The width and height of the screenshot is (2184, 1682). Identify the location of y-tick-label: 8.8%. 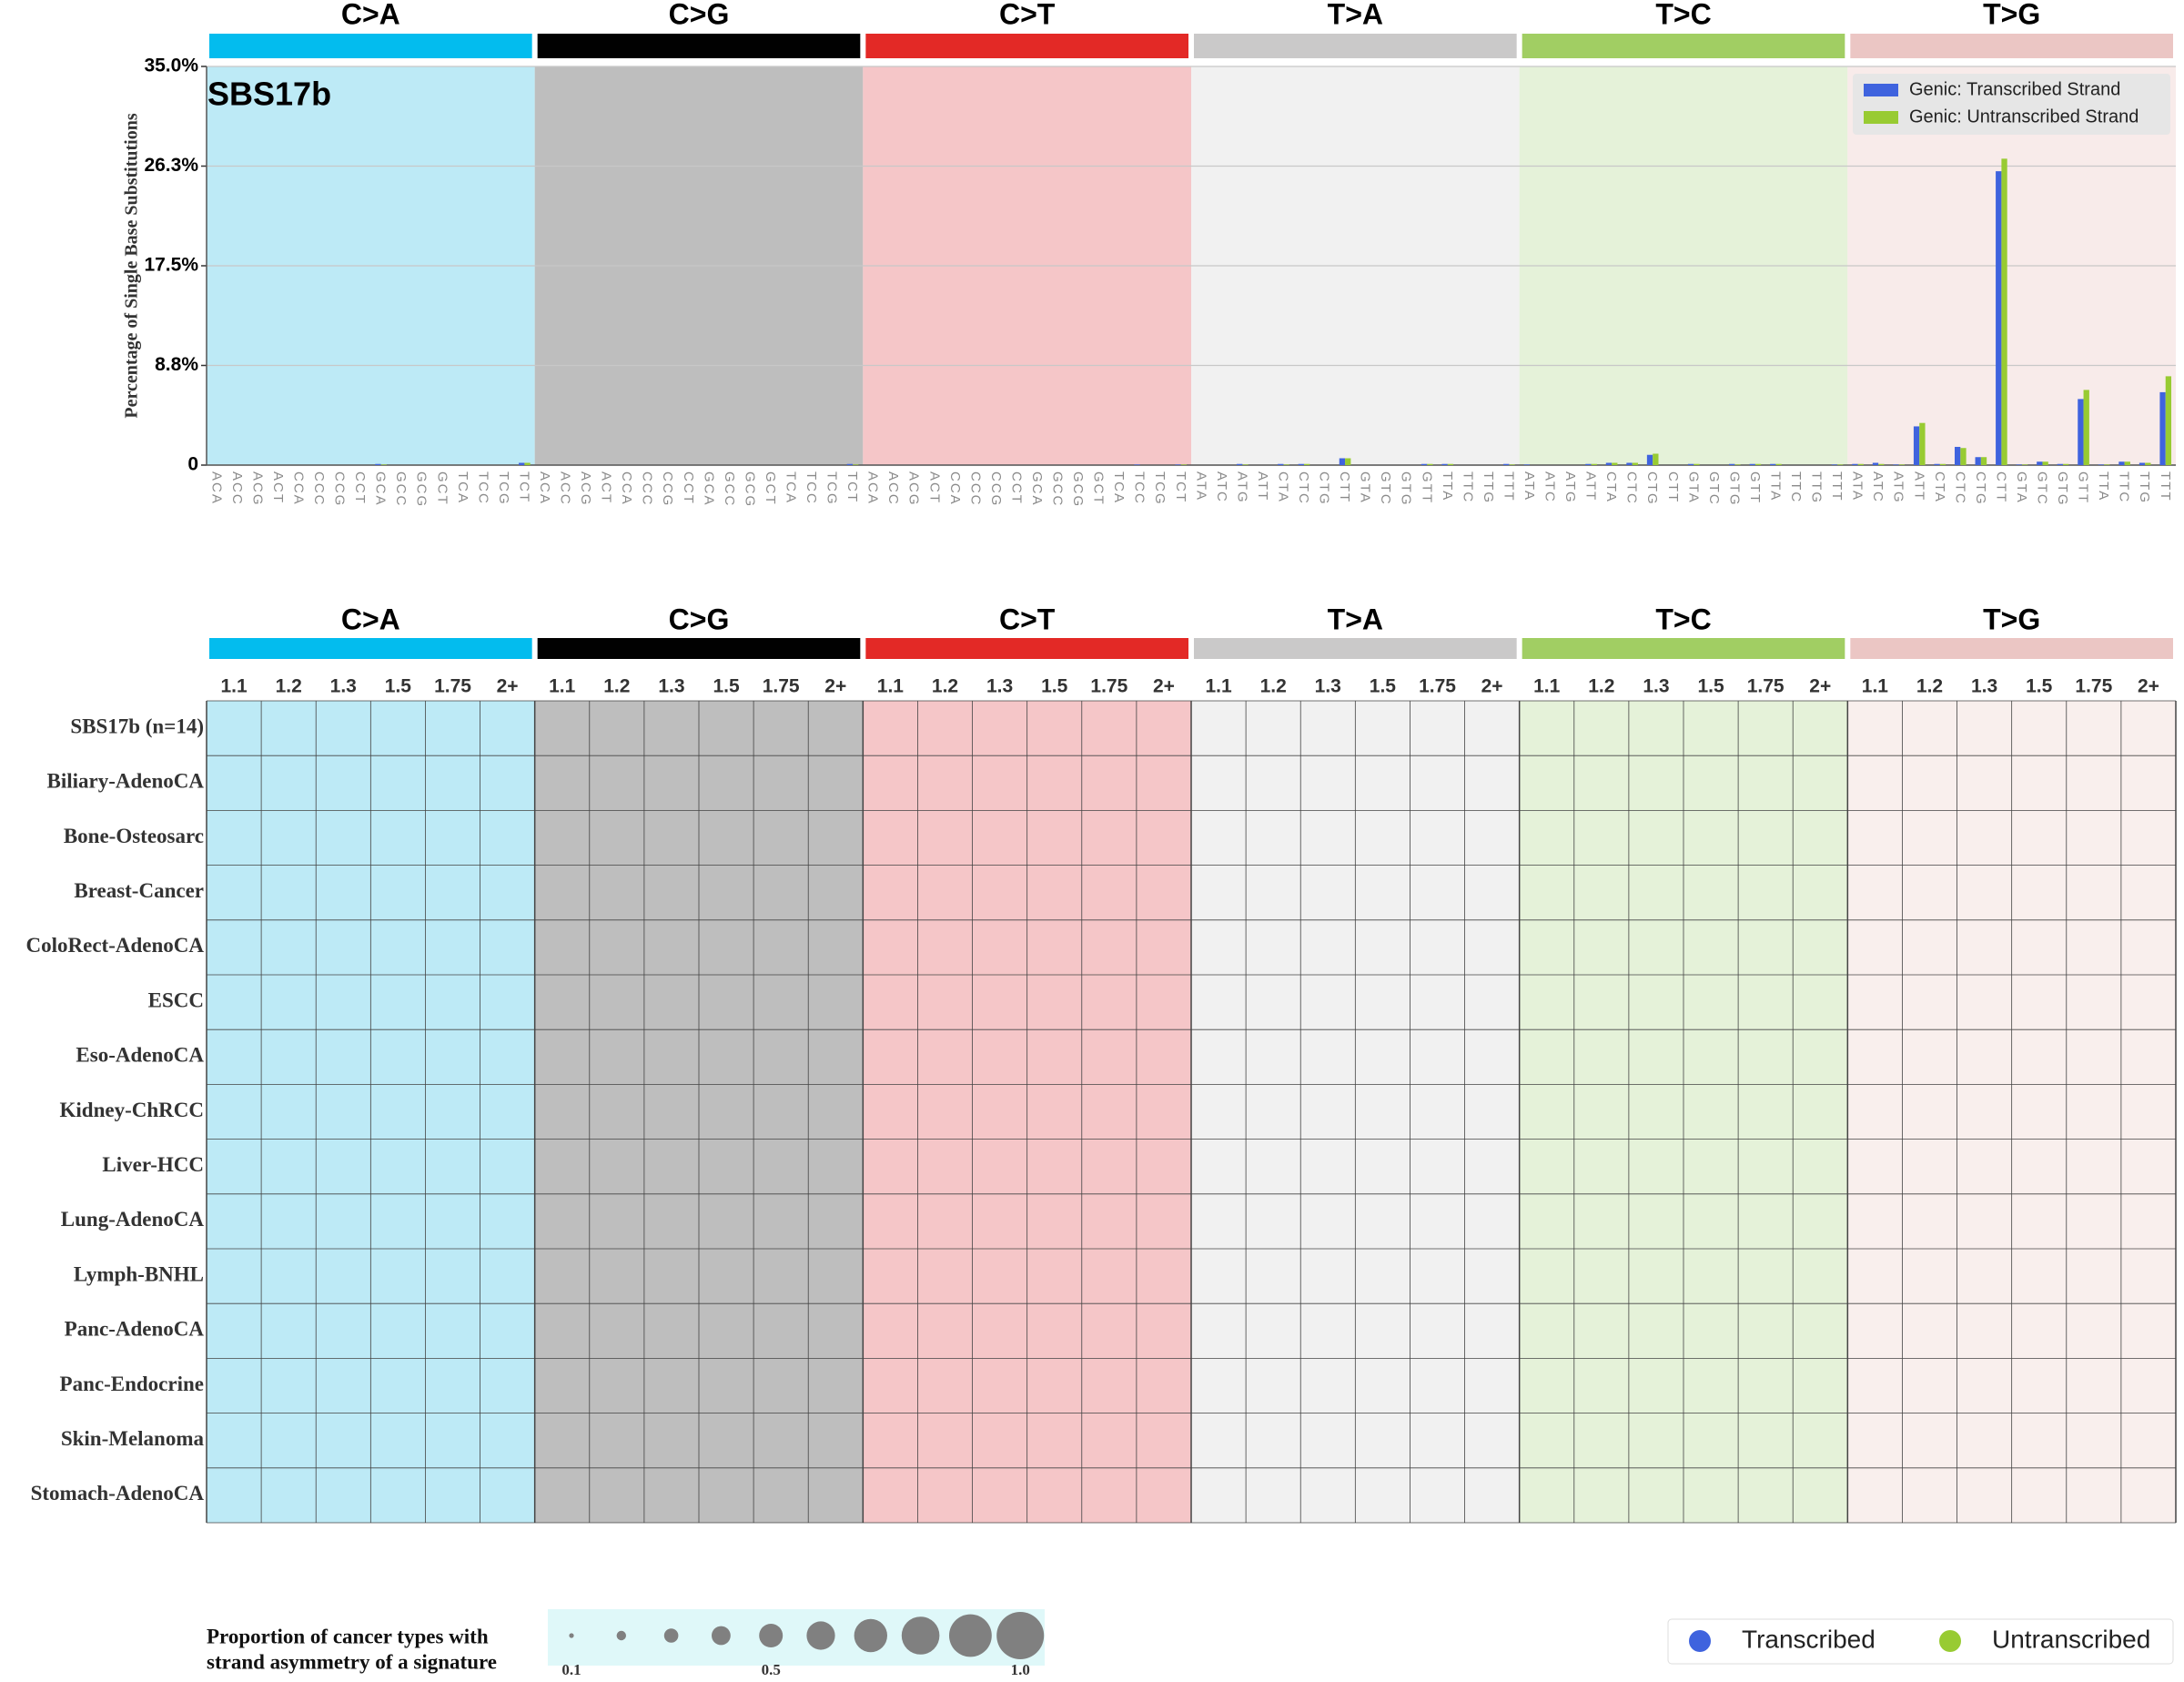
(177, 364).